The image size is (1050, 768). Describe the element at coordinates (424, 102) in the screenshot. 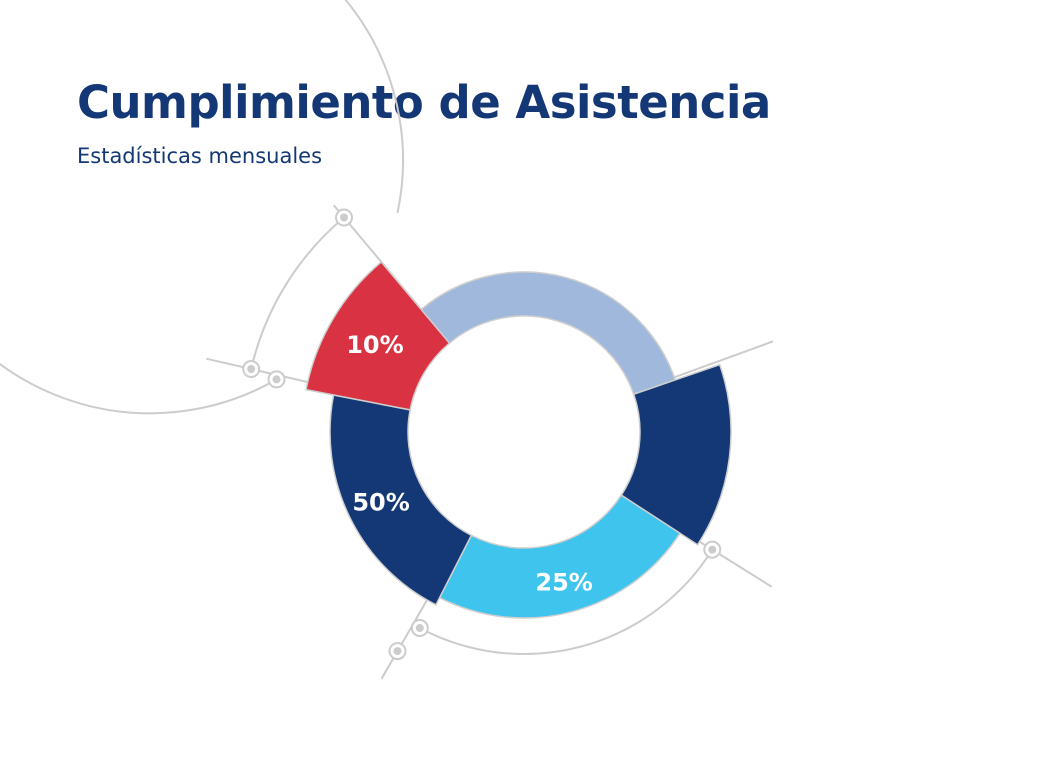

I see `chart-title: Cumplimiento de Asistencia` at that location.